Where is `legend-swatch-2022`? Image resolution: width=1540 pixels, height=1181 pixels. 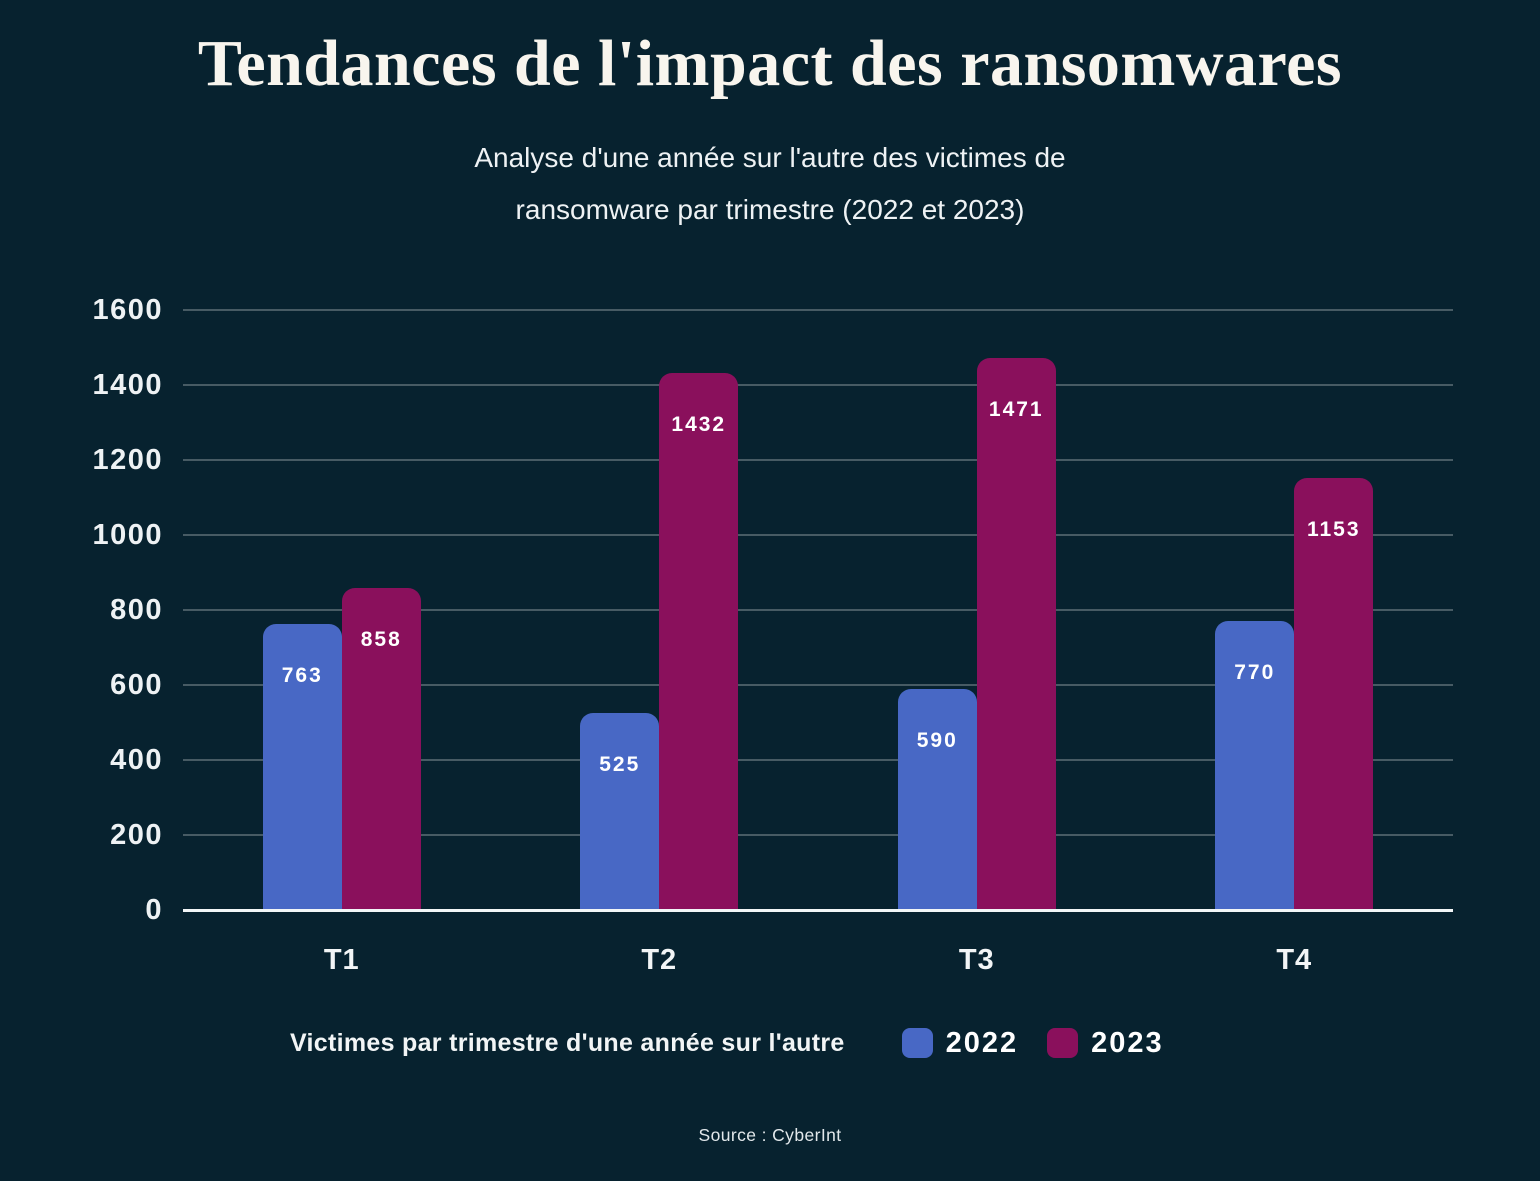 legend-swatch-2022 is located at coordinates (917, 1043).